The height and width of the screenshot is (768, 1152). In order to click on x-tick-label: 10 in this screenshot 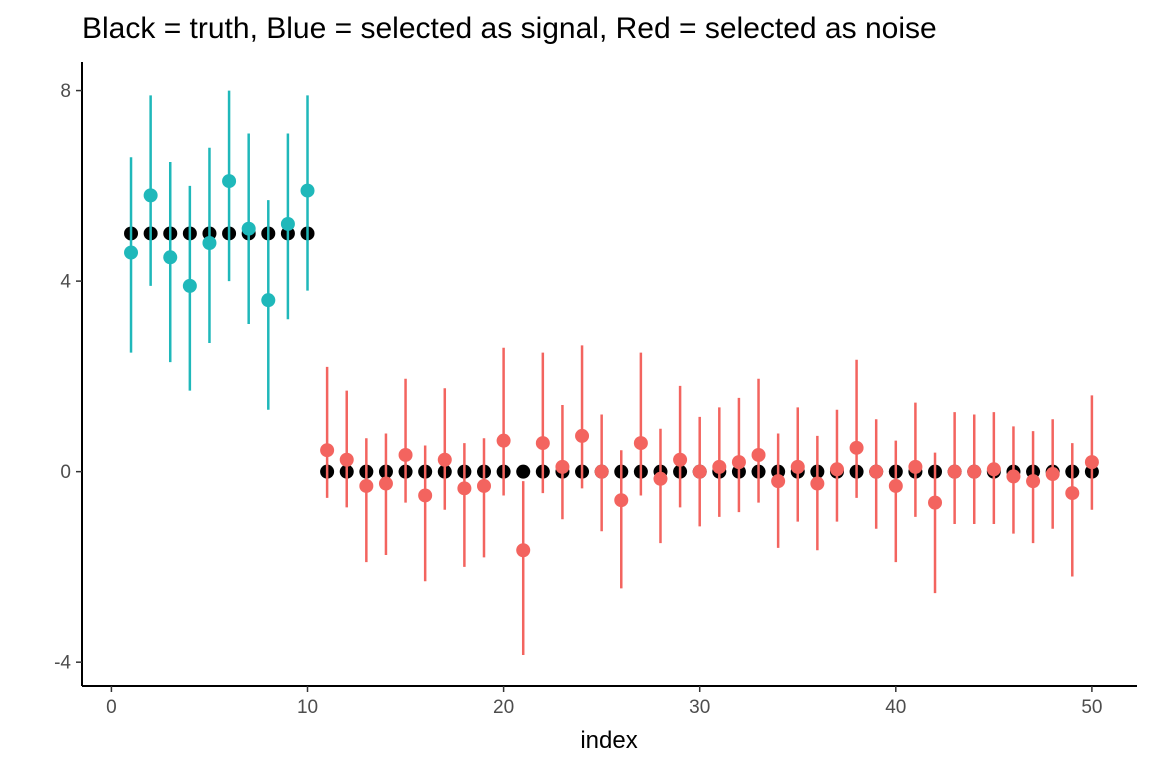, I will do `click(307, 707)`.